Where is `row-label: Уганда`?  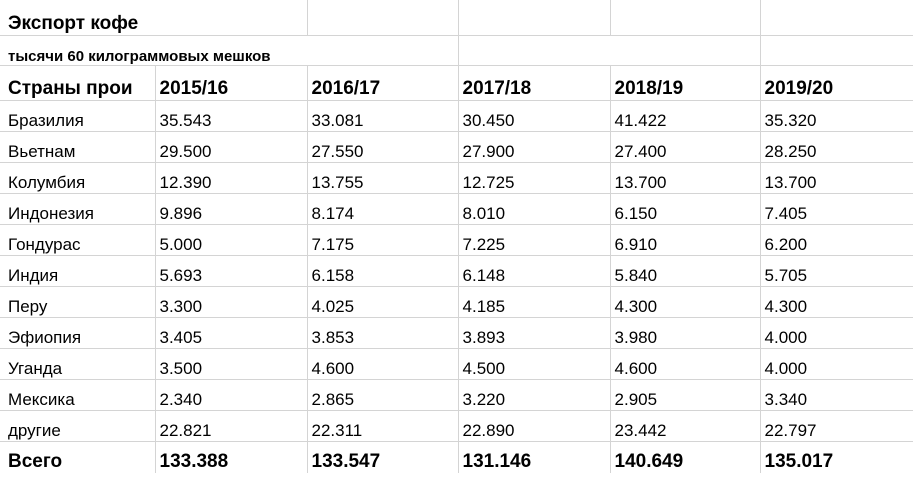
row-label: Уганда is located at coordinates (78, 364).